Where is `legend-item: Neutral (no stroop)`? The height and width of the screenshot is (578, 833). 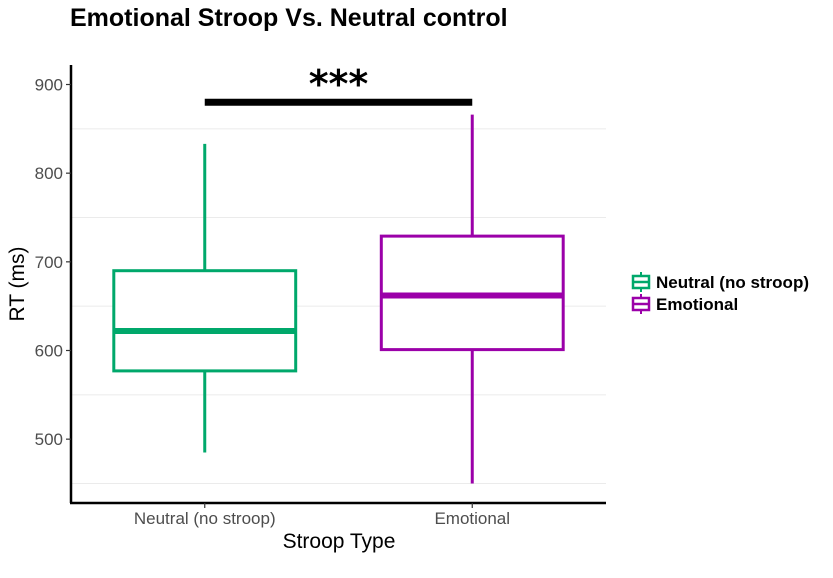
legend-item: Neutral (no stroop) is located at coordinates (720, 282).